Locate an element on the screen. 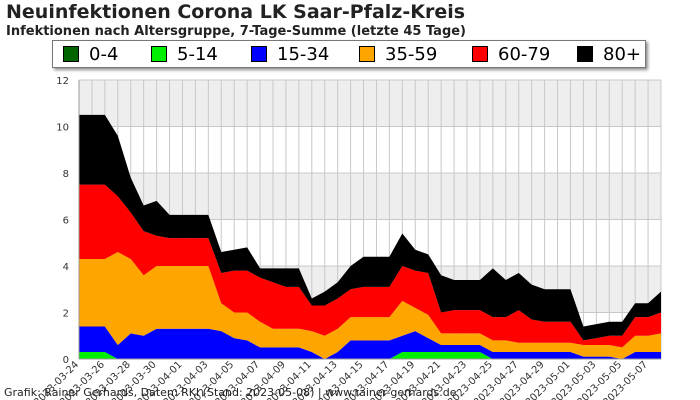 The image size is (700, 400). legend-label: 80+ is located at coordinates (622, 54).